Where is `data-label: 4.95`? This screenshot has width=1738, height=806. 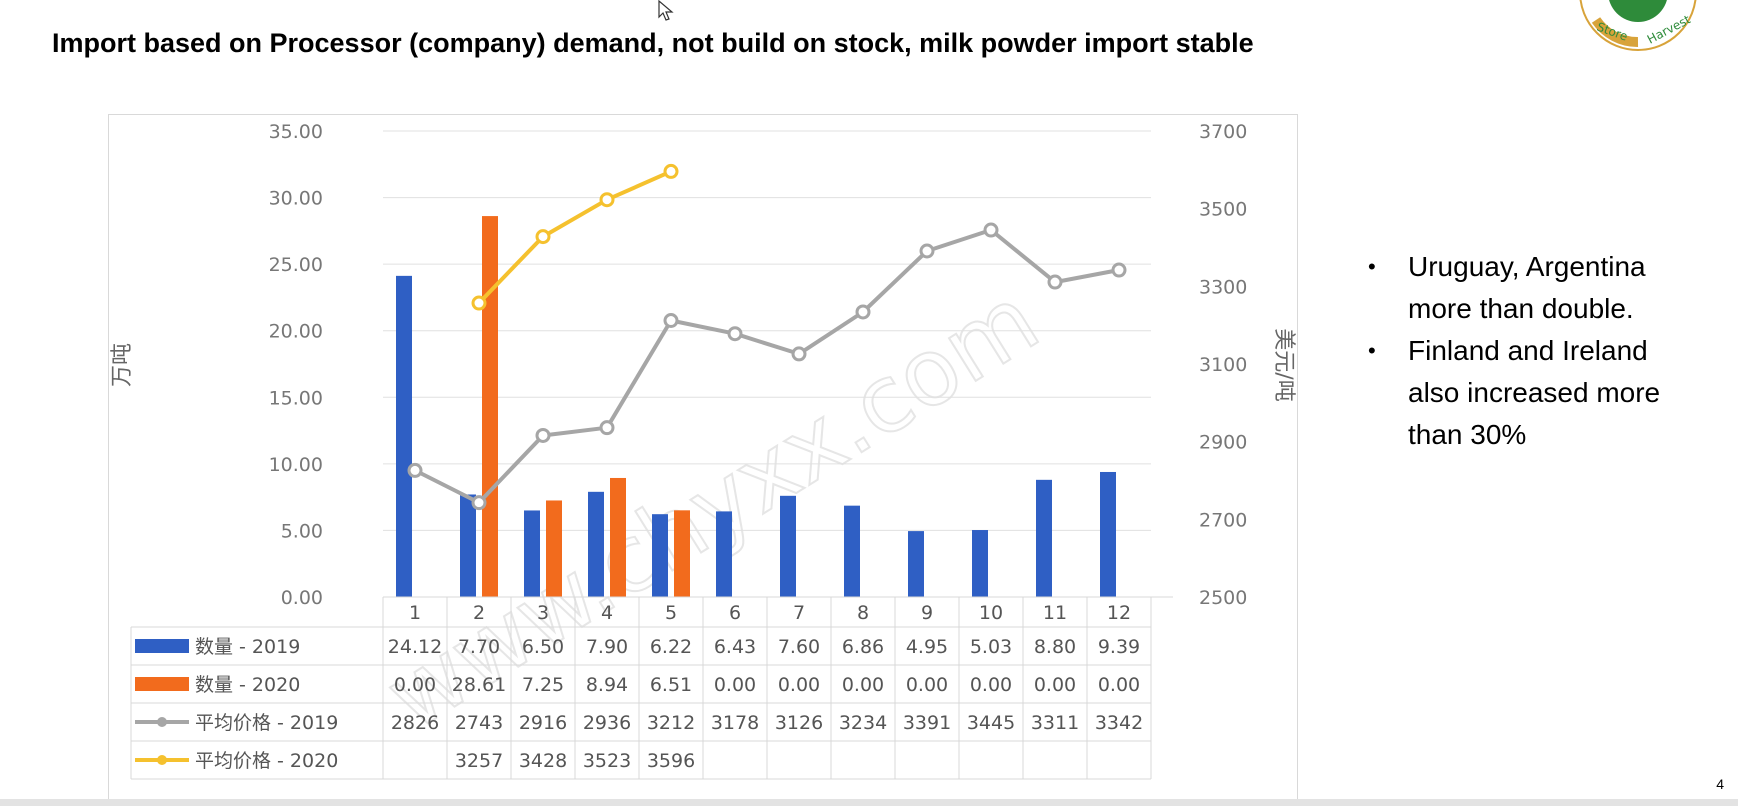
data-label: 4.95 is located at coordinates (927, 647).